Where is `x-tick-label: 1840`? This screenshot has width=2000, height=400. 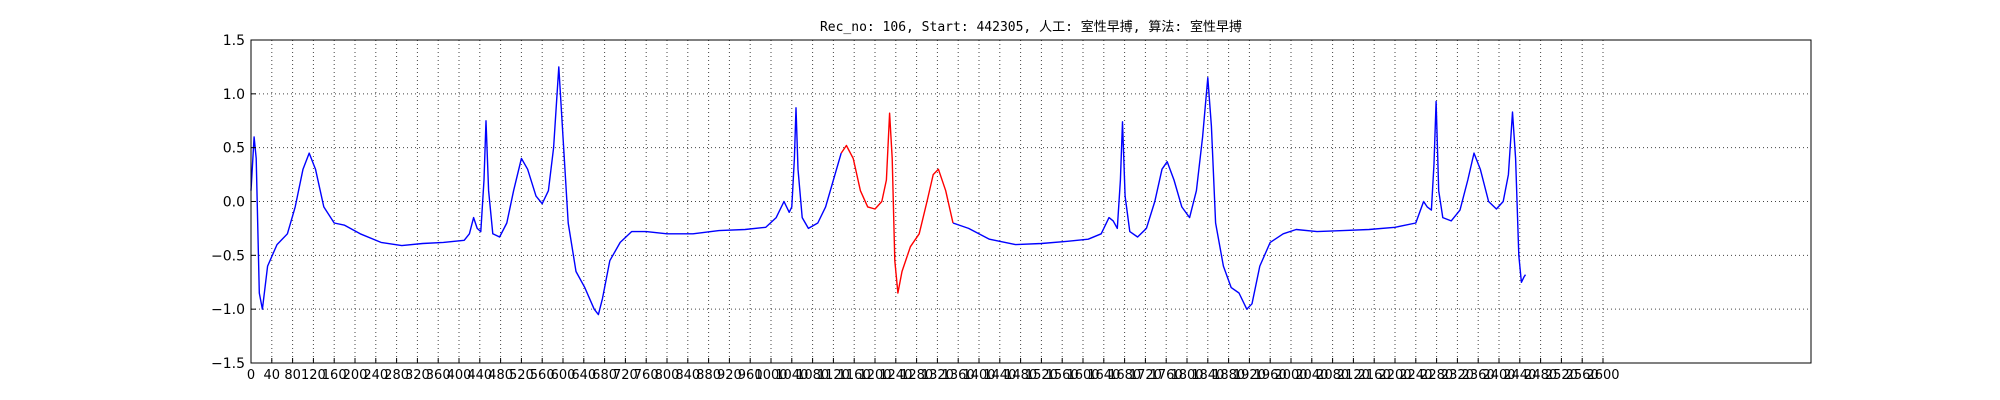
x-tick-label: 1840 is located at coordinates (1207, 375).